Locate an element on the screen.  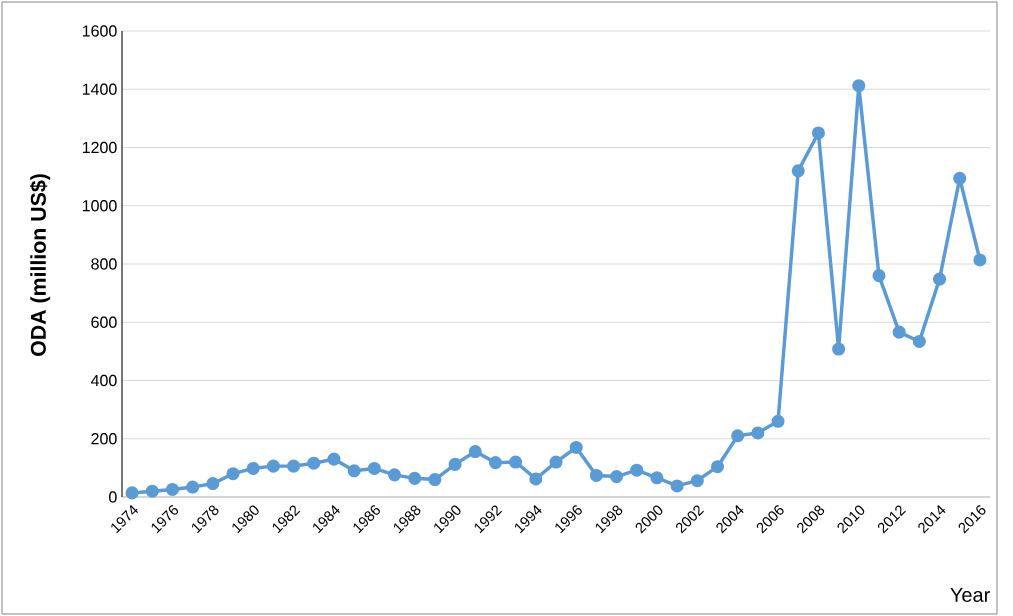
y-axis-title: ODA (million US$) is located at coordinates (40, 265).